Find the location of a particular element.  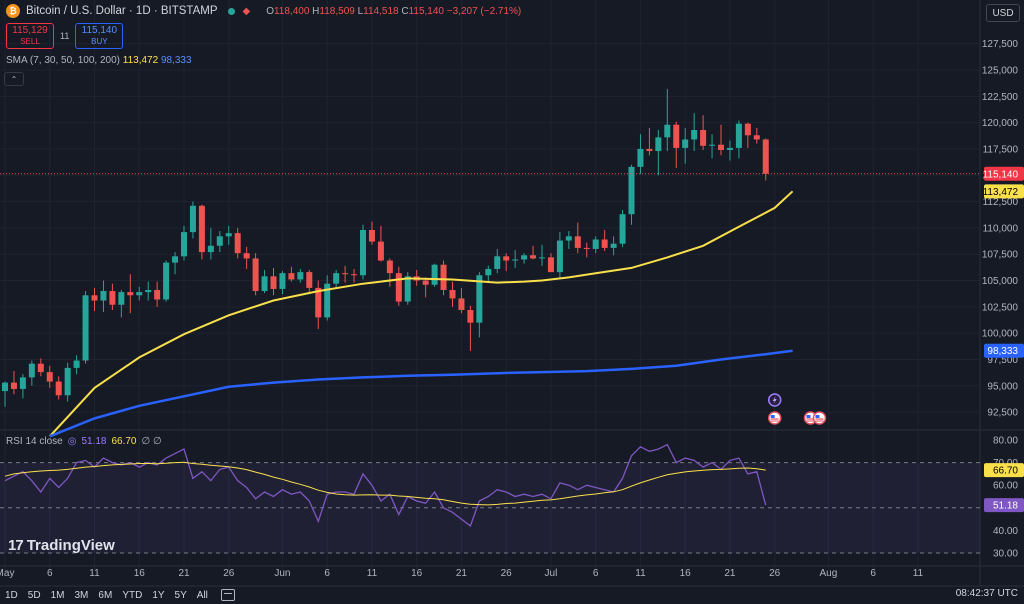

time-tick-label: Jul is located at coordinates (551, 573).